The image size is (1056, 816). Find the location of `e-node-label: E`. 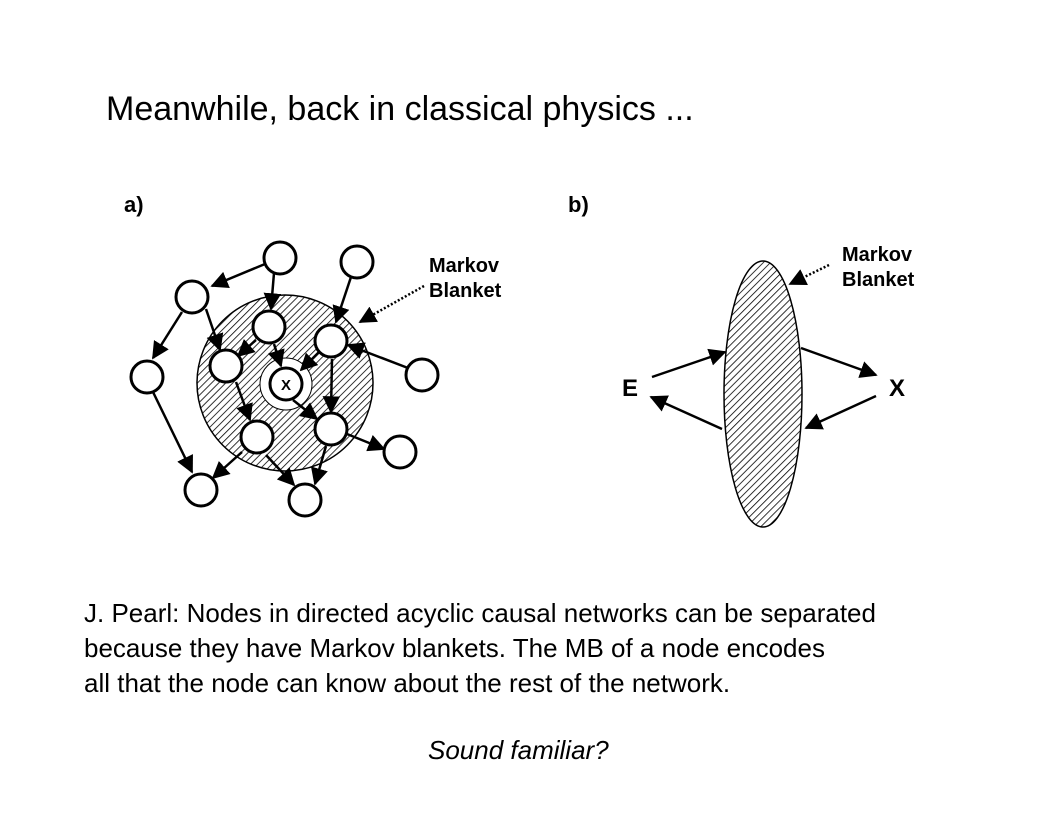

e-node-label: E is located at coordinates (630, 388).